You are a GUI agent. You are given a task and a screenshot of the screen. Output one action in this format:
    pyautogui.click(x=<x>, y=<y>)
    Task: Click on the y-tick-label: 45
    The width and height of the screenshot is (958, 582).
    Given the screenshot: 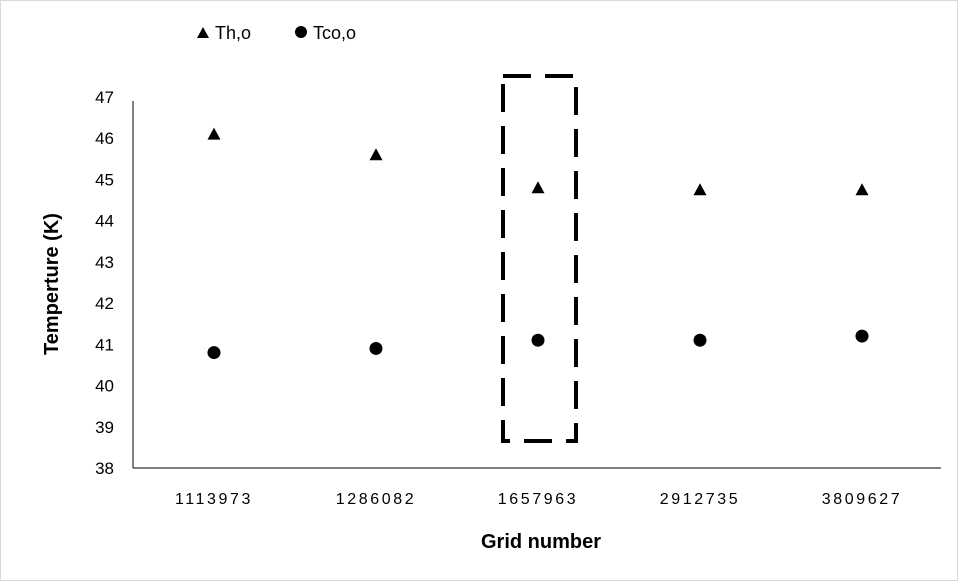 What is the action you would take?
    pyautogui.click(x=104, y=179)
    